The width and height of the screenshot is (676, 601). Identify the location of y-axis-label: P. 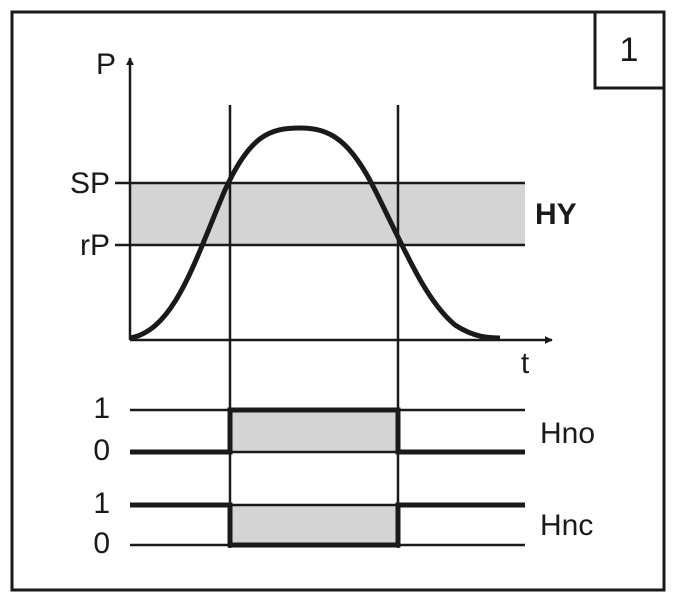
(106, 64).